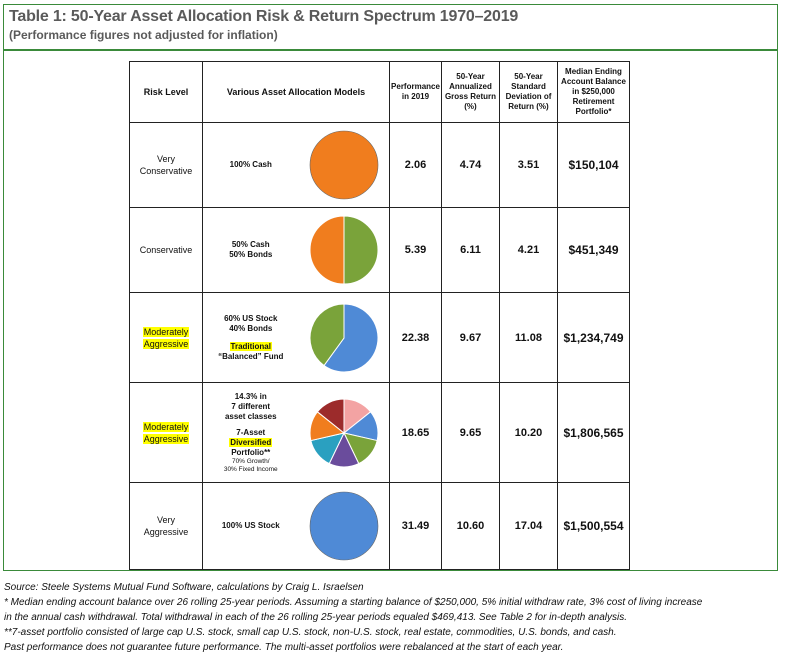 This screenshot has width=785, height=657. What do you see at coordinates (528, 86) in the screenshot?
I see `col-std-line: Standard` at bounding box center [528, 86].